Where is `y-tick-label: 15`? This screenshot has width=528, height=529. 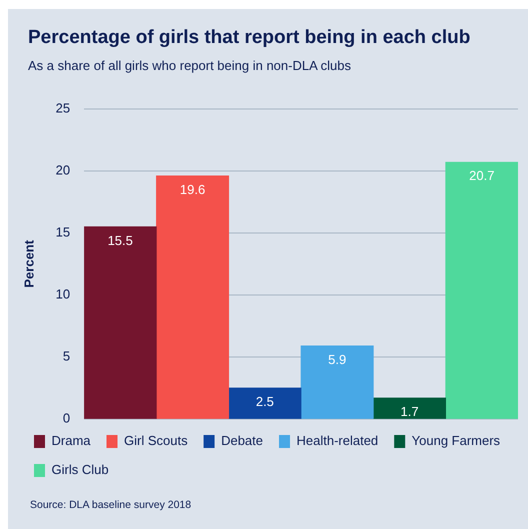 y-tick-label: 15 is located at coordinates (63, 232).